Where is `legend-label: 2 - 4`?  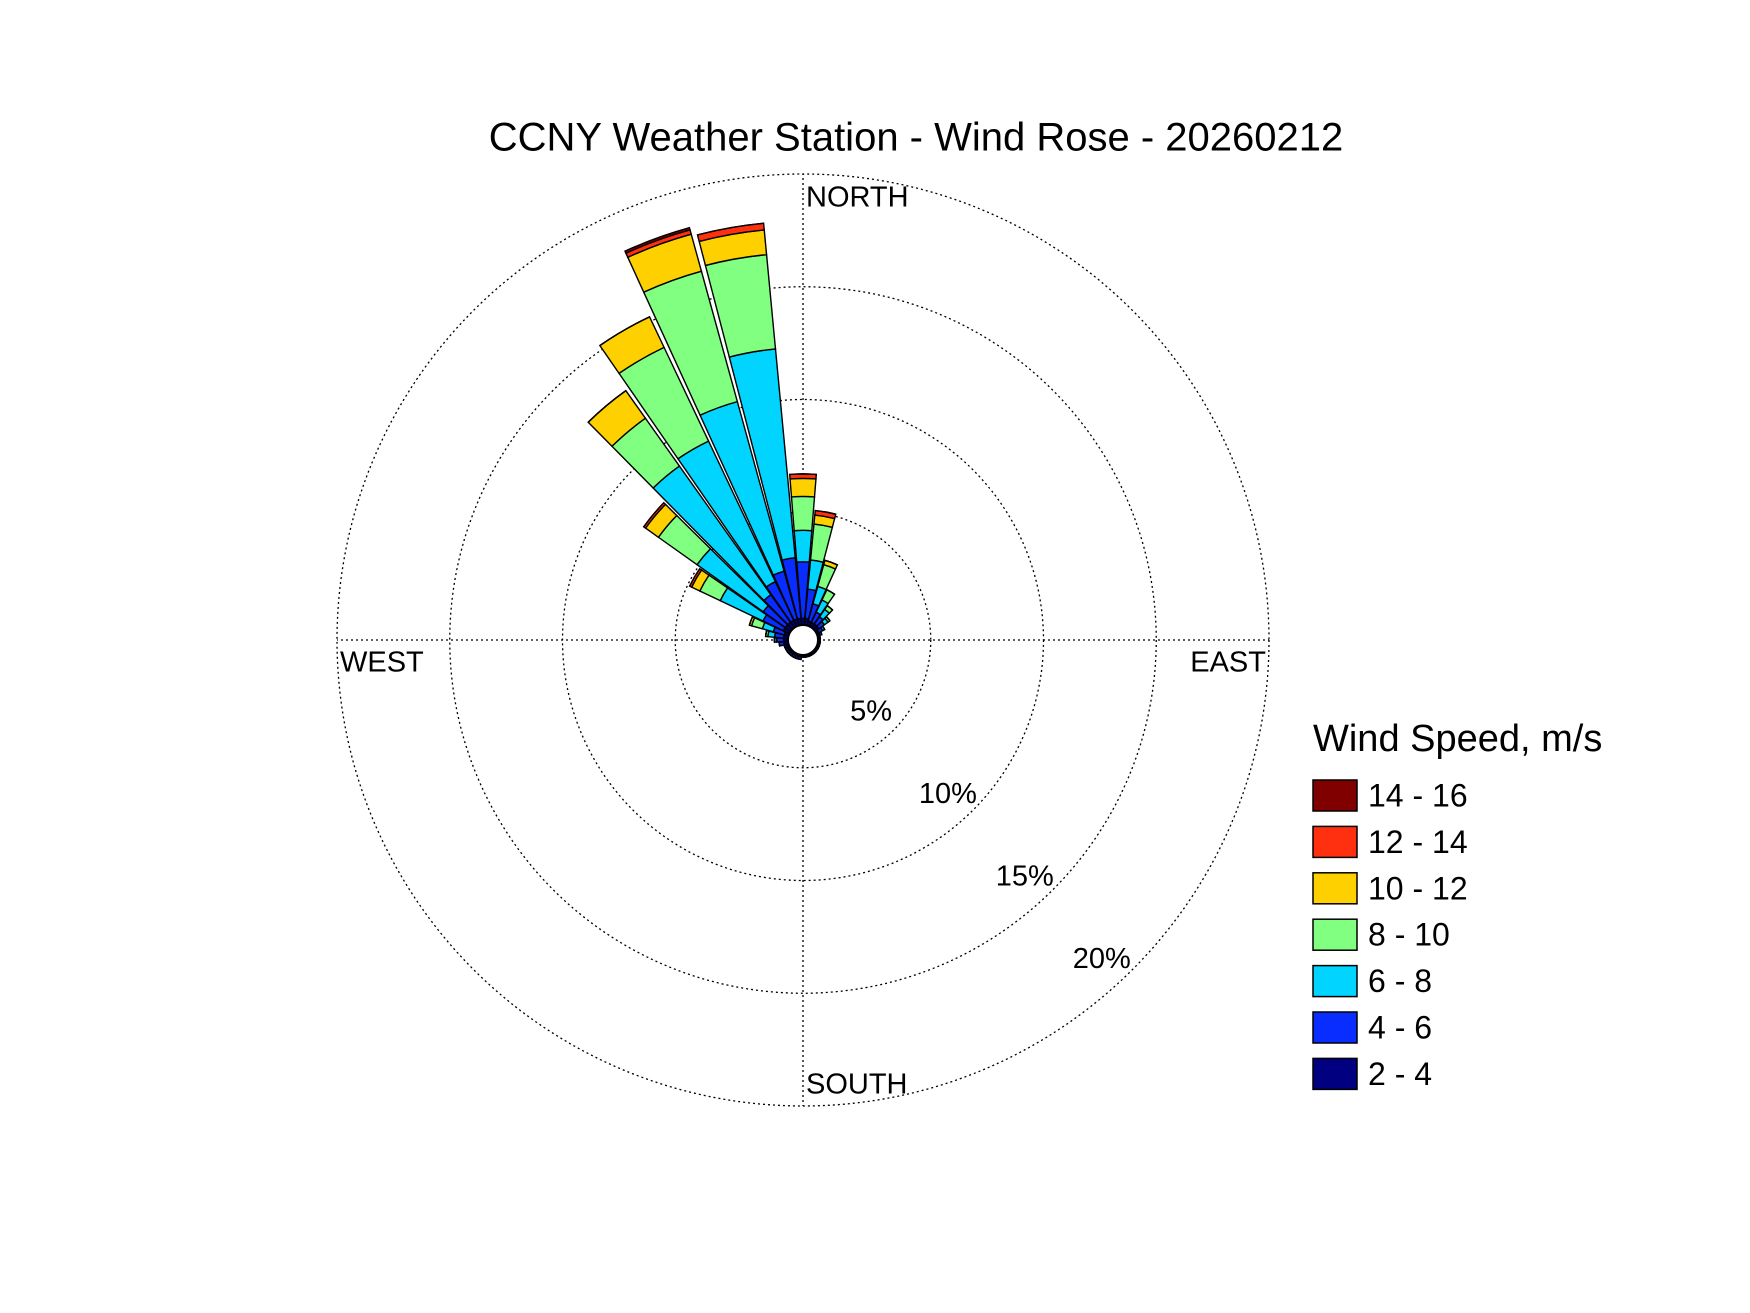 legend-label: 2 - 4 is located at coordinates (1400, 1074).